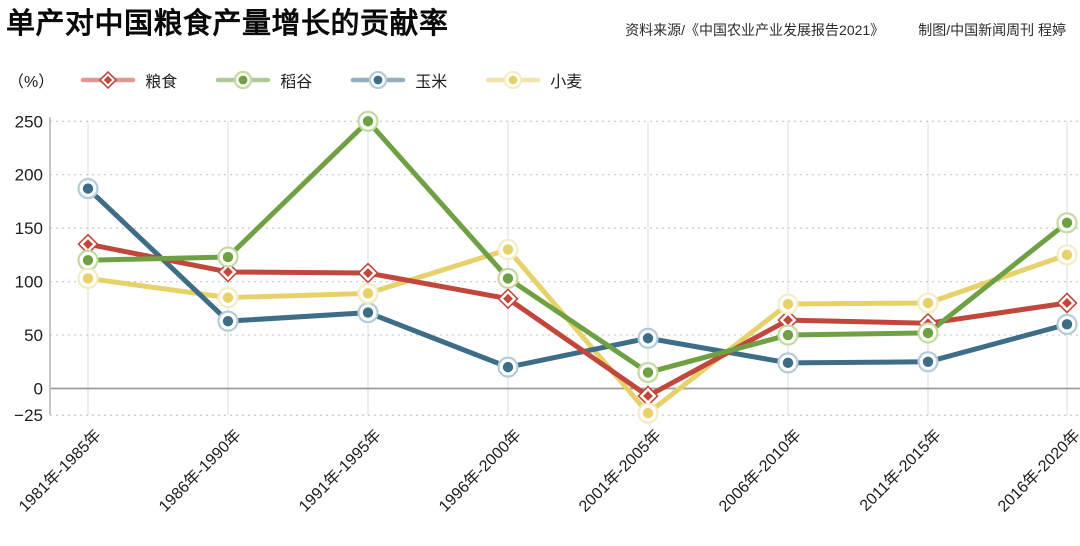 This screenshot has width=1080, height=546. I want to click on legend-label: 小麦, so click(566, 82).